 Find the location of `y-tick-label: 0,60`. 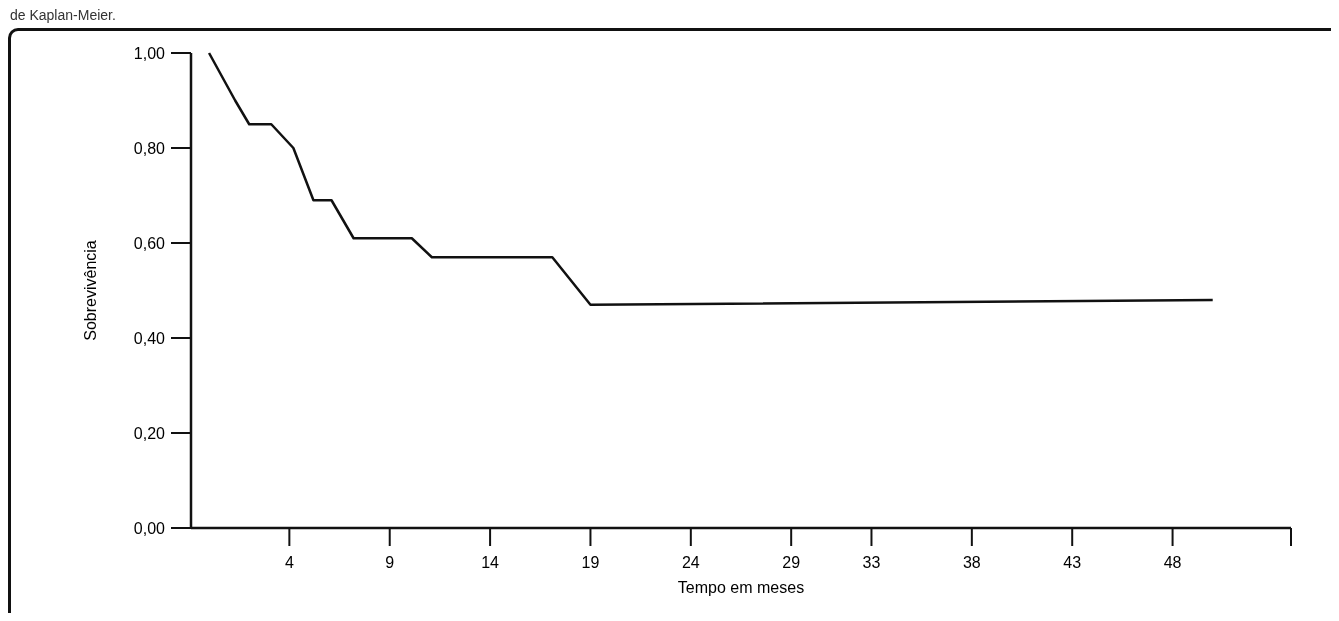

y-tick-label: 0,60 is located at coordinates (149, 243).